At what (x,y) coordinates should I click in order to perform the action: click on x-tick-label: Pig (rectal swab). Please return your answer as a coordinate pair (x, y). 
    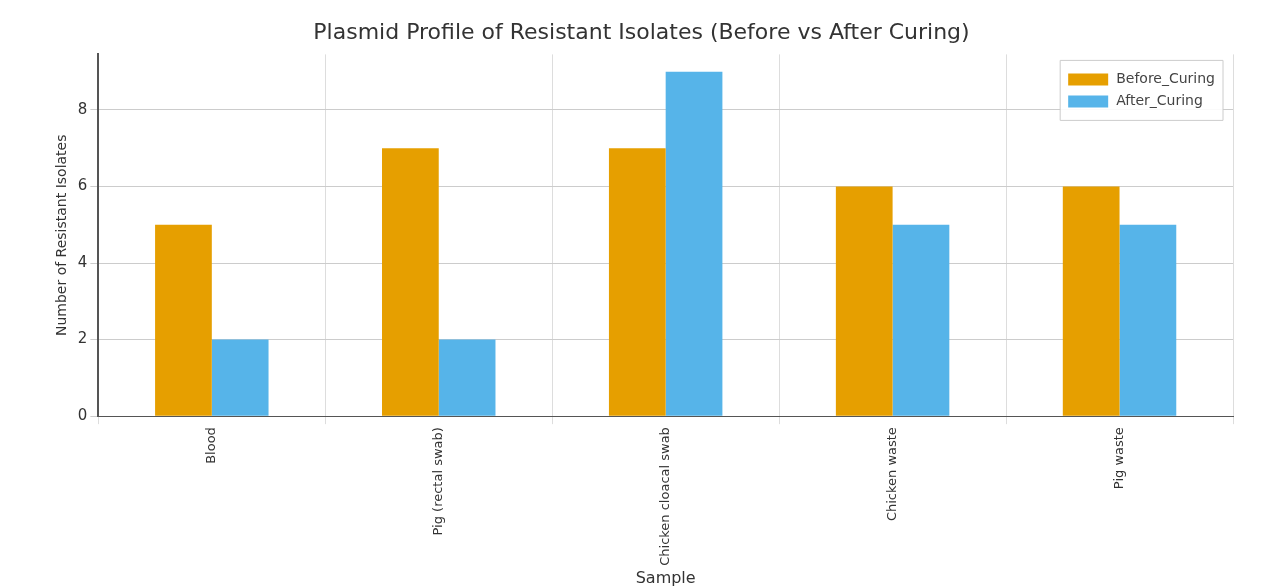
    Looking at the image, I should click on (438, 481).